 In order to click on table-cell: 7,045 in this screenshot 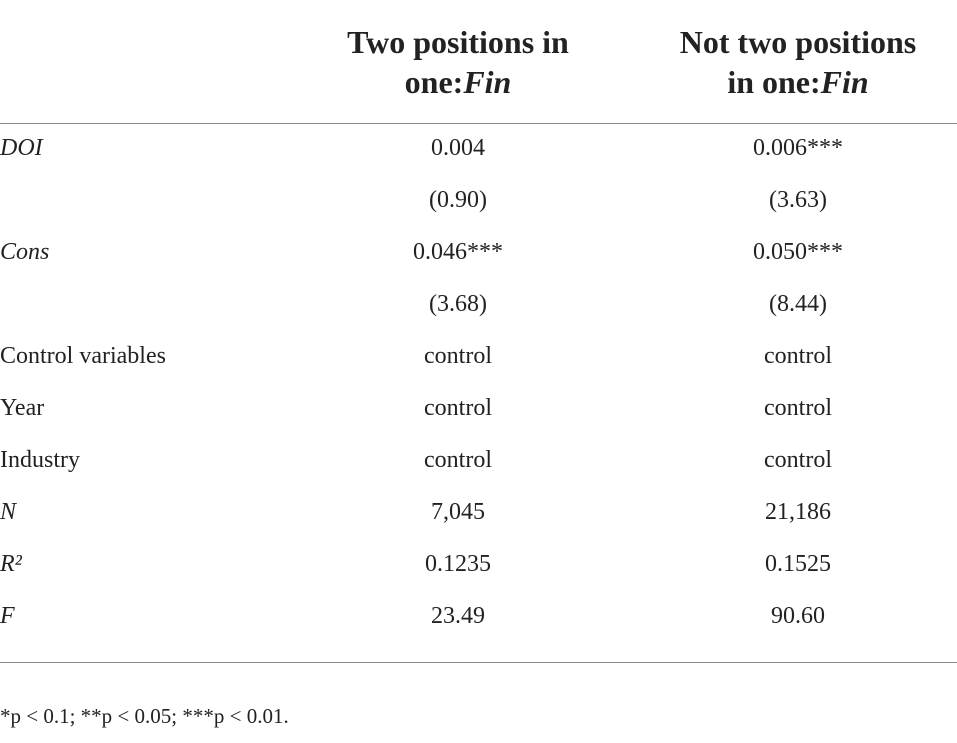, I will do `click(458, 512)`.